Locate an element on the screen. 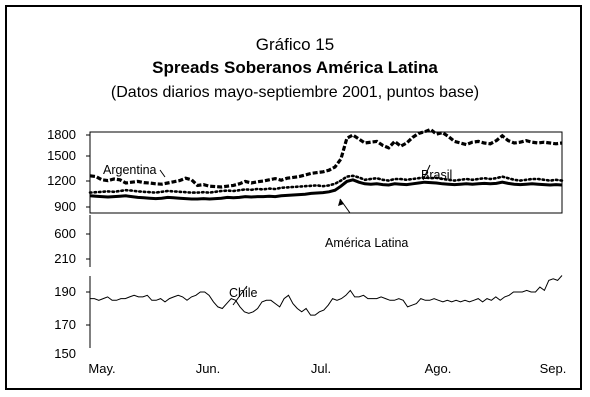 The height and width of the screenshot is (397, 590). label-chile: Chile is located at coordinates (243, 293).